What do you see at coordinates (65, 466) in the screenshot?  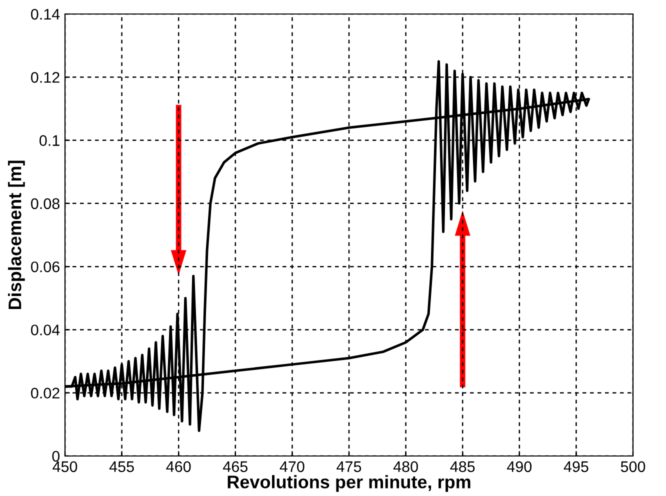 I see `x-tick-label: 450` at bounding box center [65, 466].